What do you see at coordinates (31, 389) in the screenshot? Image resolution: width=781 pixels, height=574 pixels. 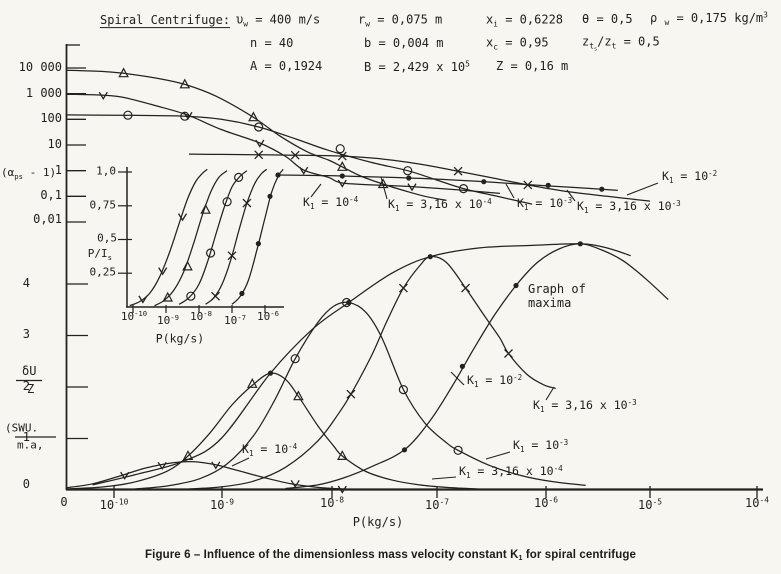 I see `y-axis-title: Z` at bounding box center [31, 389].